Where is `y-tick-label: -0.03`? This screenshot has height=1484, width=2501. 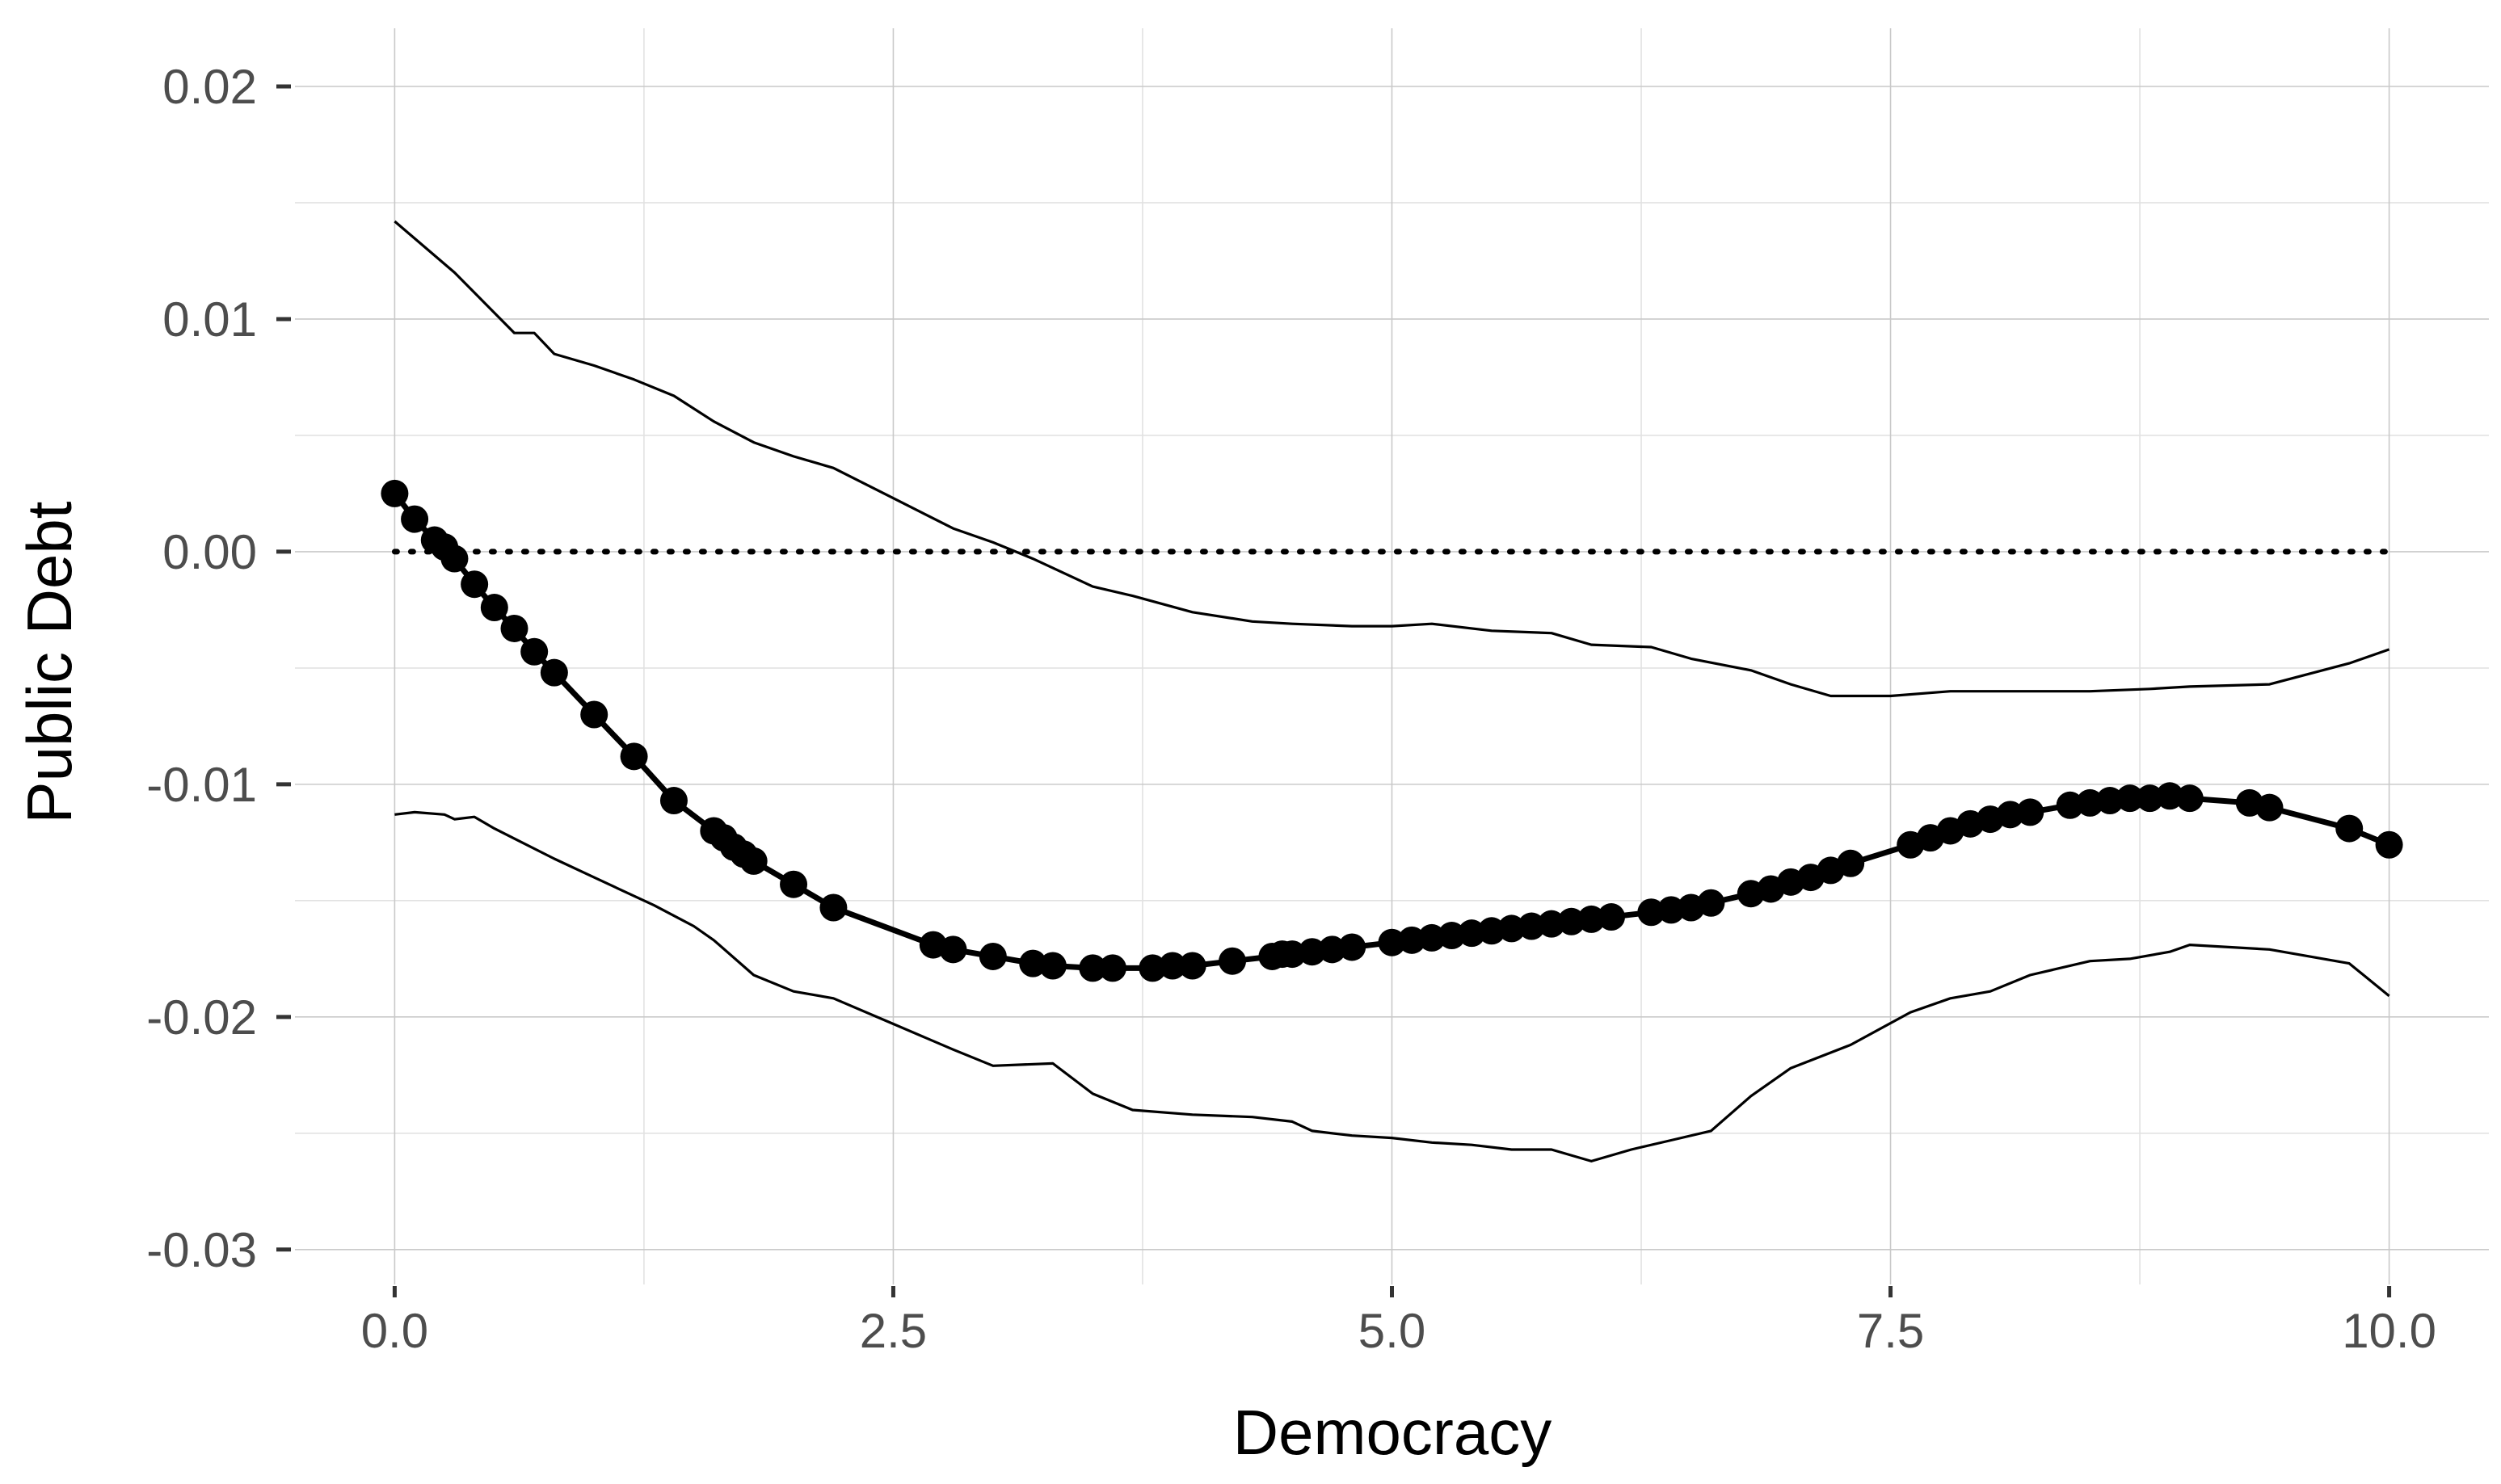
y-tick-label: -0.03 is located at coordinates (202, 1250).